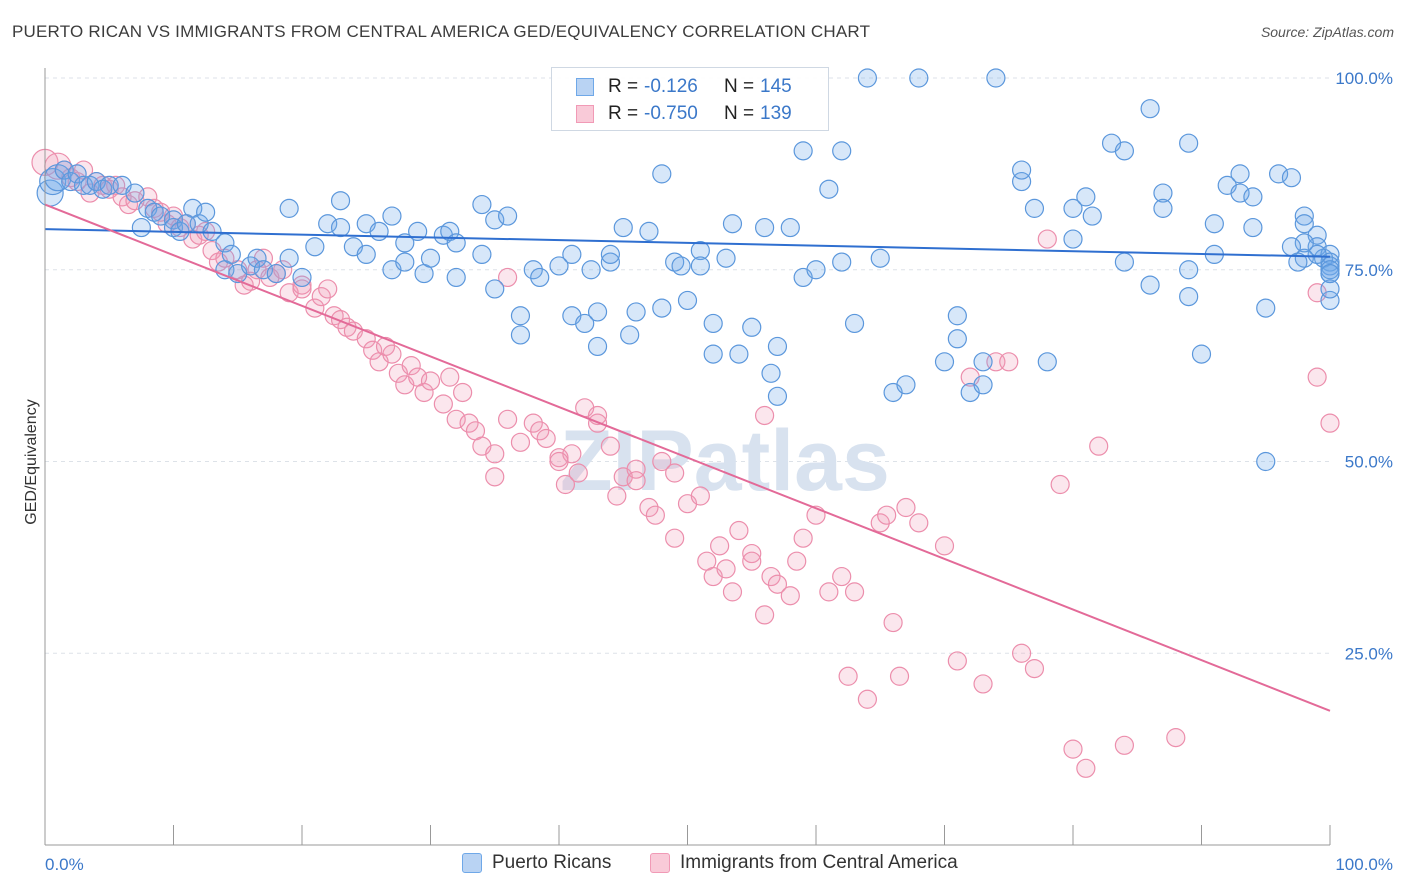 This screenshot has height=892, width=1406. I want to click on series-swatch-blue, so click(472, 863).